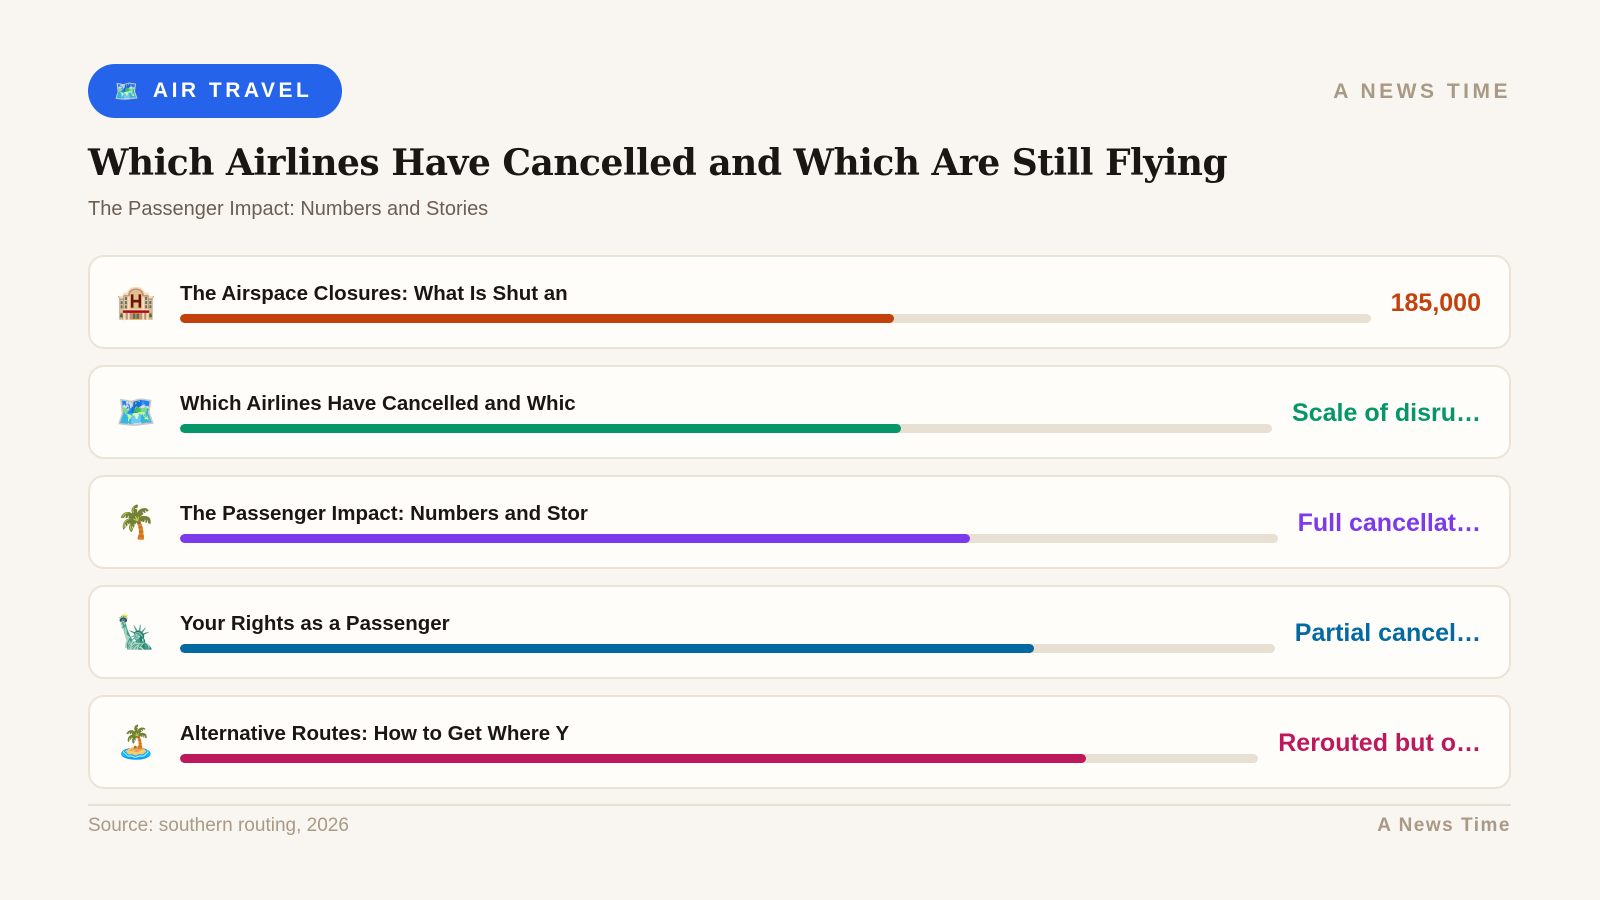 The height and width of the screenshot is (900, 1600). What do you see at coordinates (726, 412) in the screenshot?
I see `row-content: Which Airlines Have Cancelled and Whic` at bounding box center [726, 412].